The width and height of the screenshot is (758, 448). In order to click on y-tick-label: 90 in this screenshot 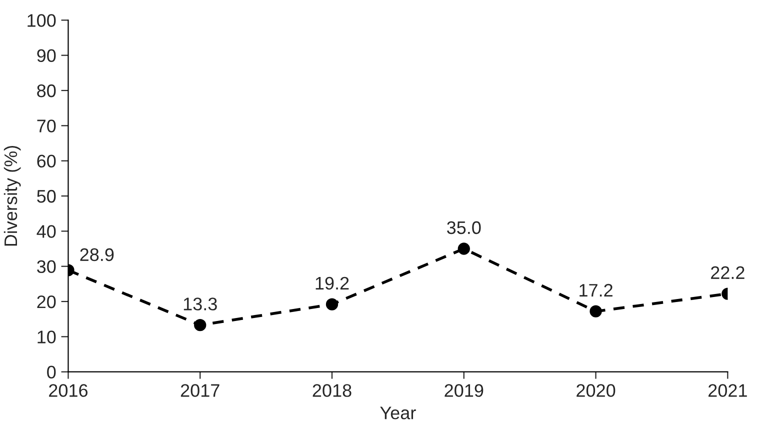, I will do `click(46, 55)`.